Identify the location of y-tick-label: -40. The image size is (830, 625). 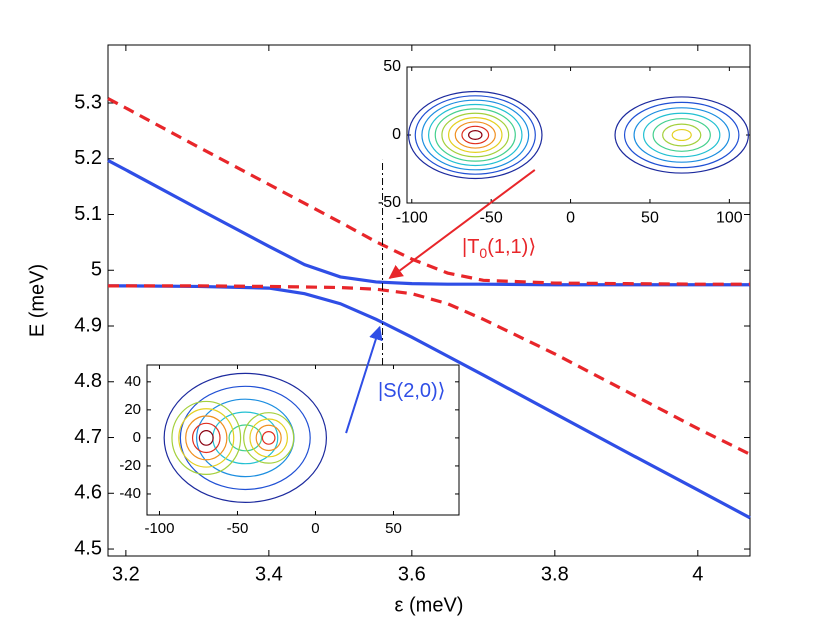
(130, 493).